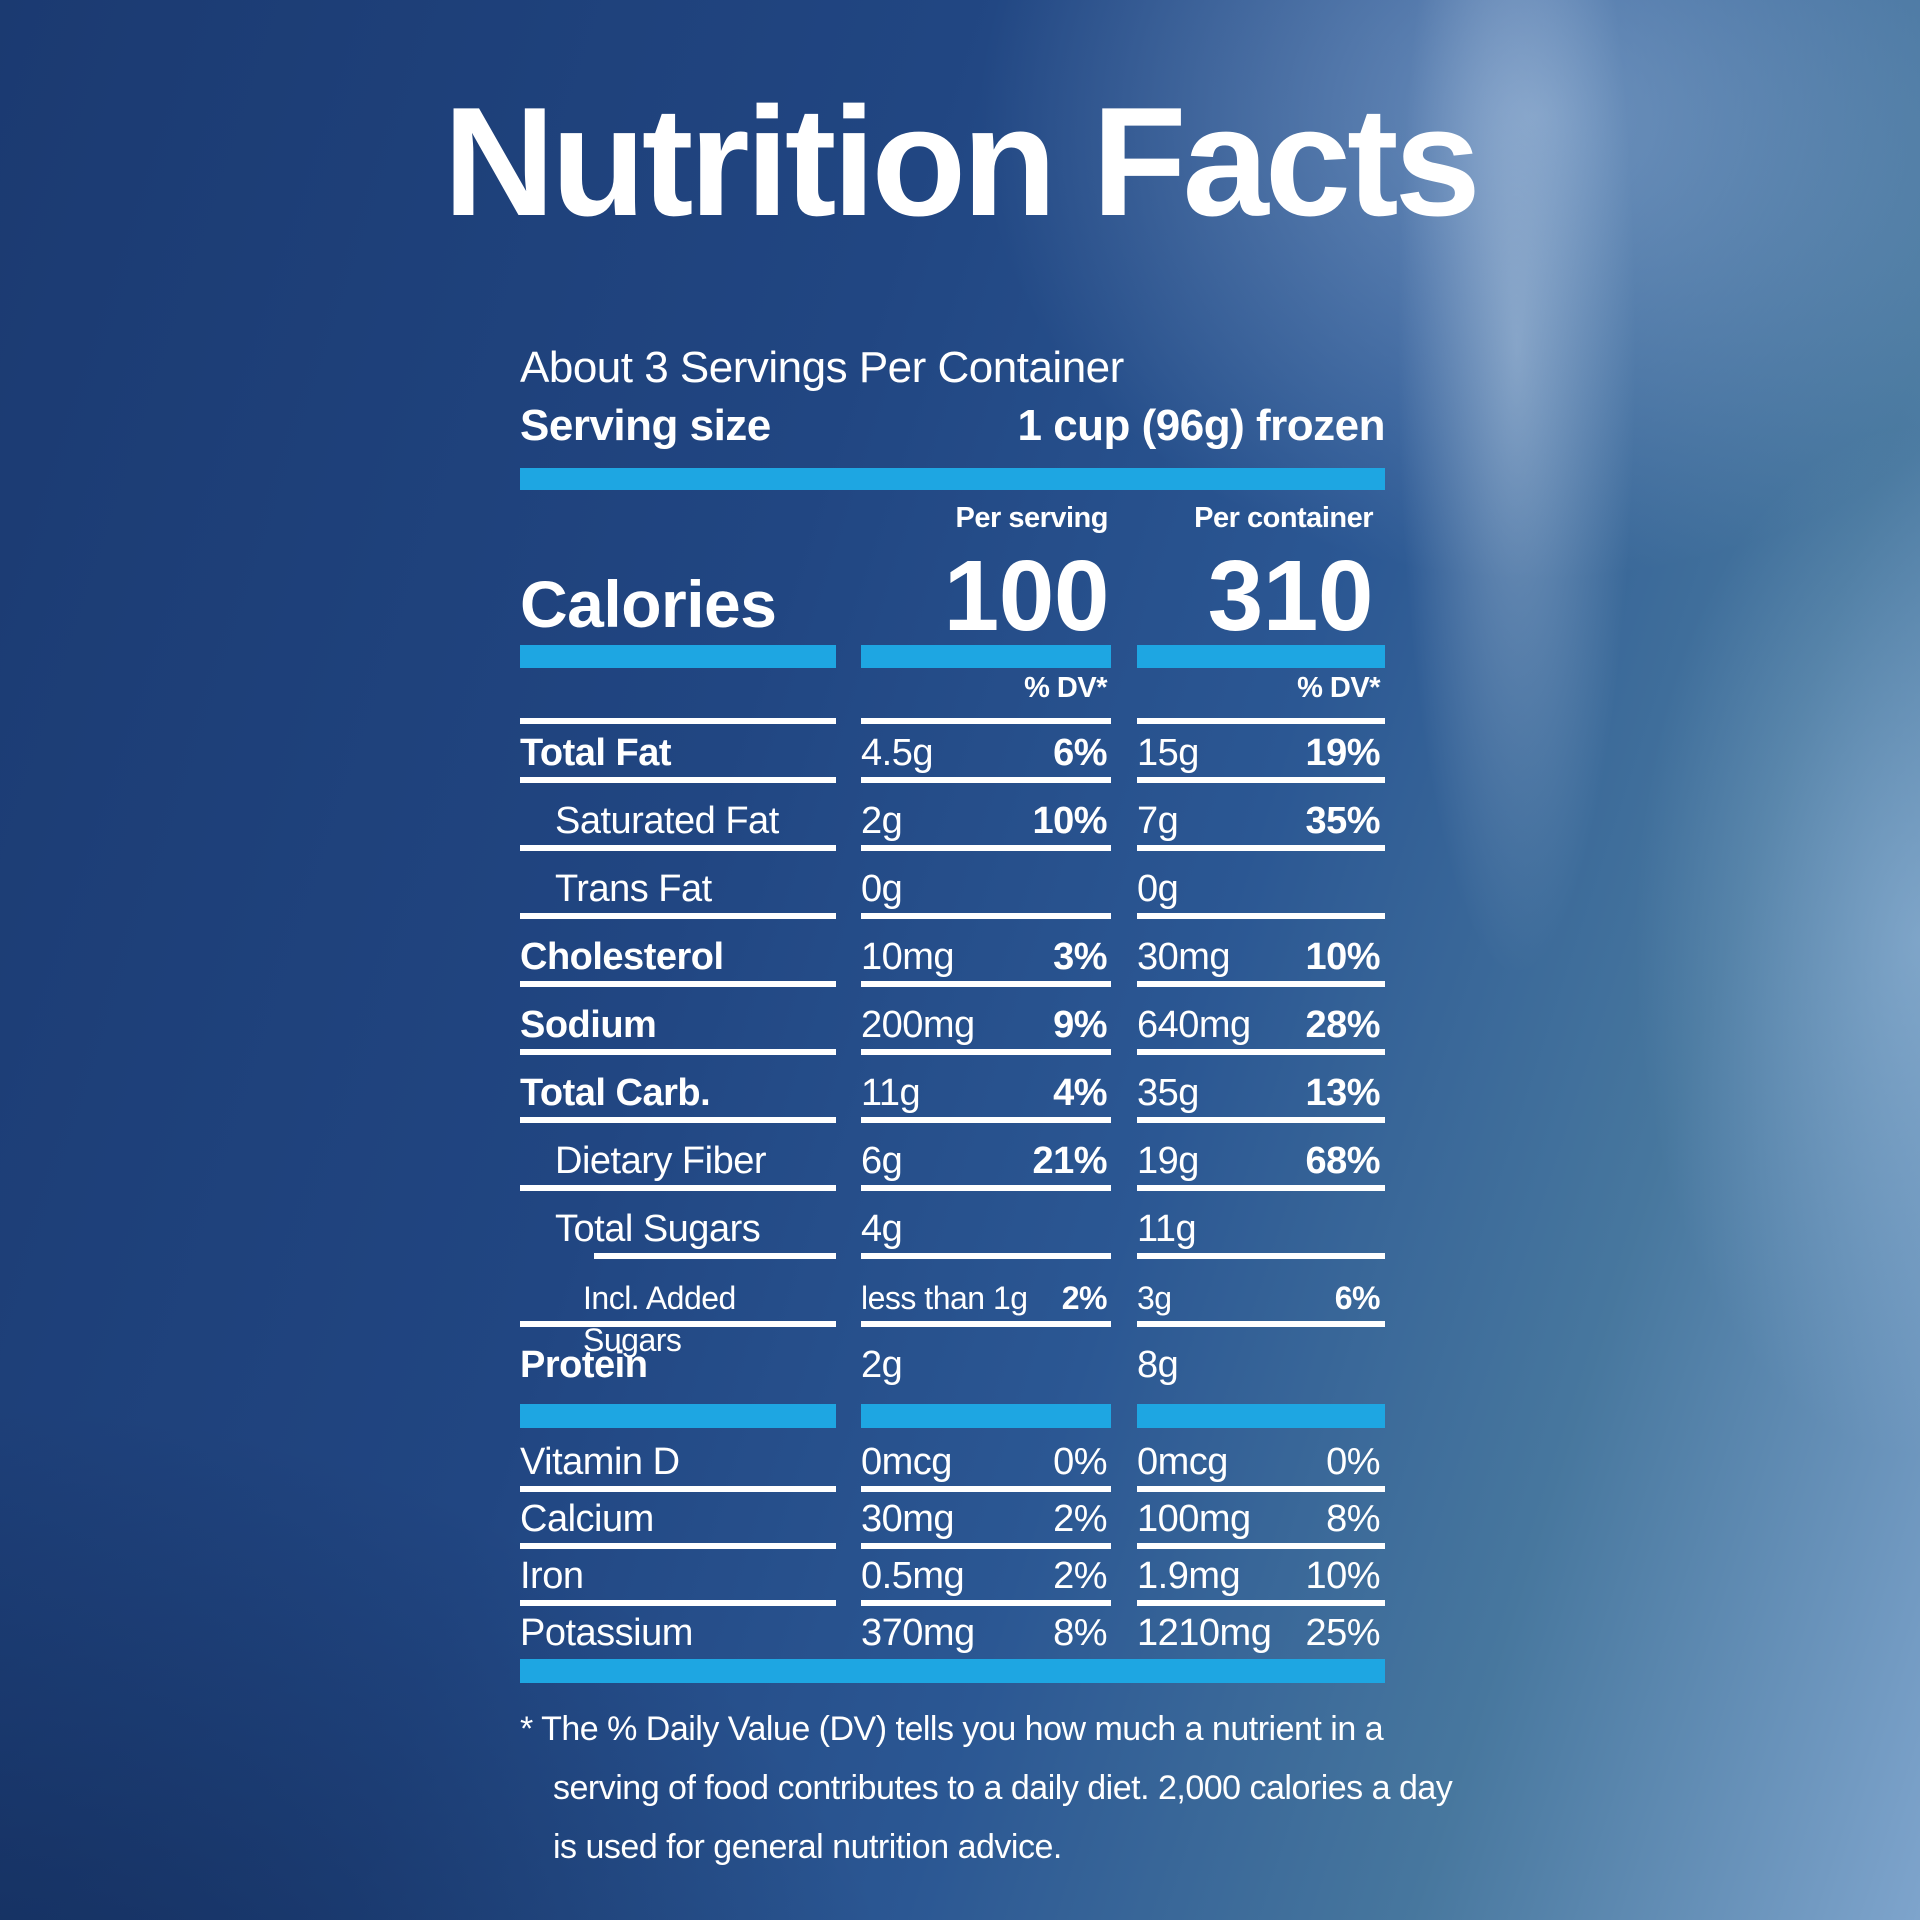 This screenshot has height=1920, width=1920. I want to click on amount-per-container: 640mg, so click(1194, 1025).